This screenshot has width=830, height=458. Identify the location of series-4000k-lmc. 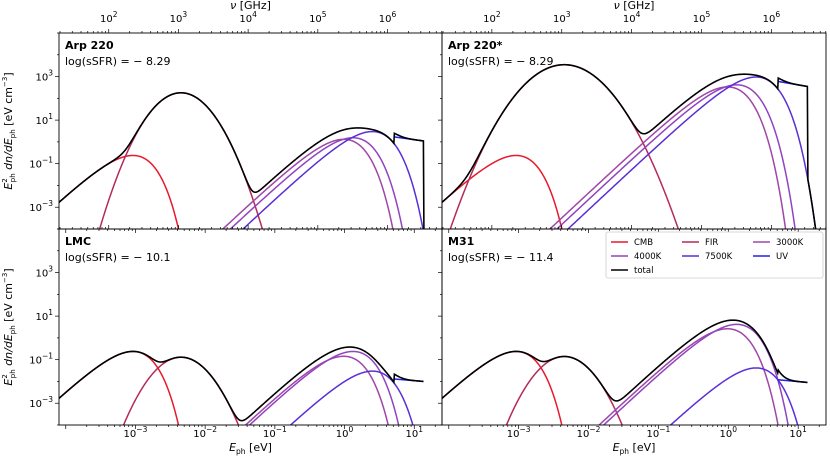
(324, 387).